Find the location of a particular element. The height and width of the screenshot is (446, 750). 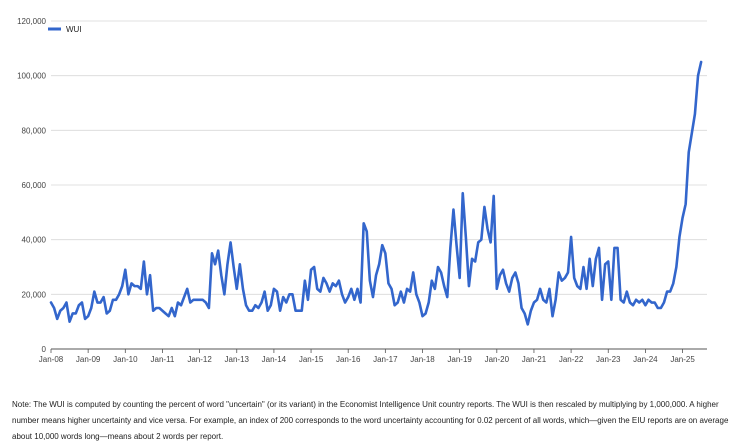

x-tick-label: Jan-08 is located at coordinates (51, 359).